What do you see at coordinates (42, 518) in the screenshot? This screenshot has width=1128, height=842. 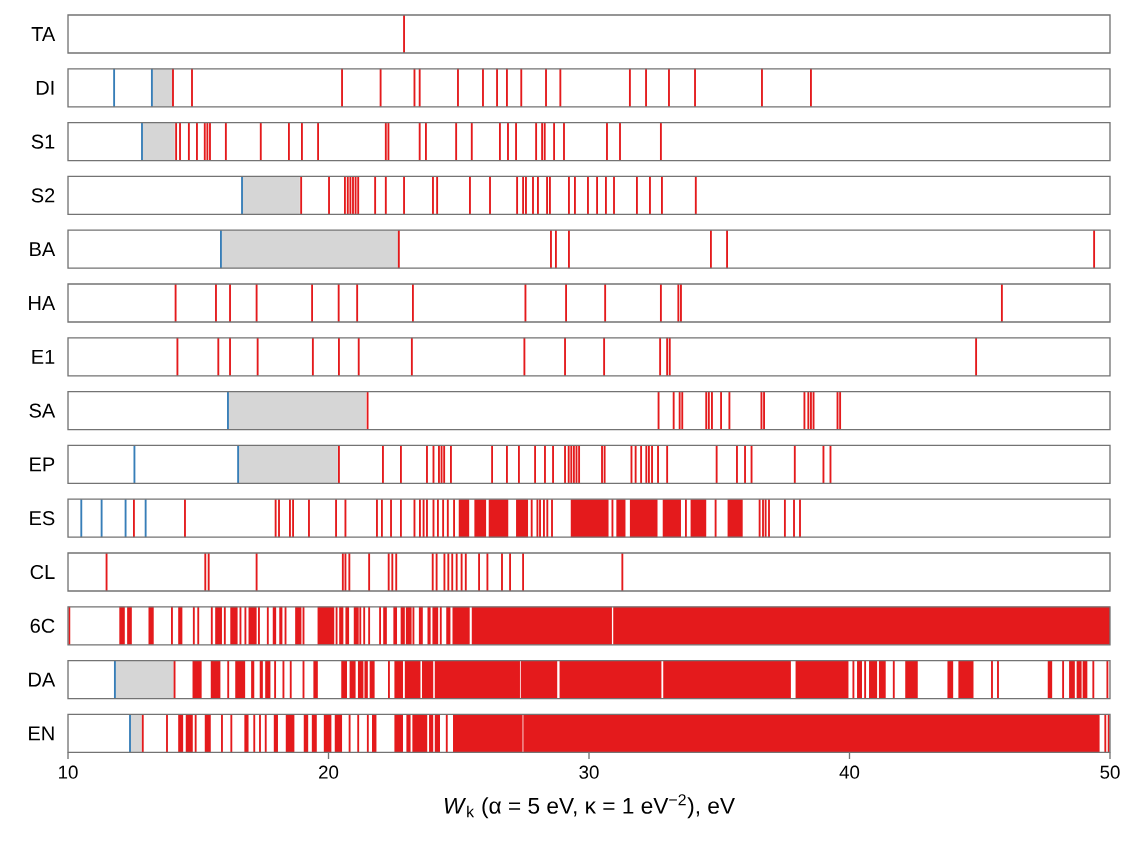 I see `y-axis-title: ES` at bounding box center [42, 518].